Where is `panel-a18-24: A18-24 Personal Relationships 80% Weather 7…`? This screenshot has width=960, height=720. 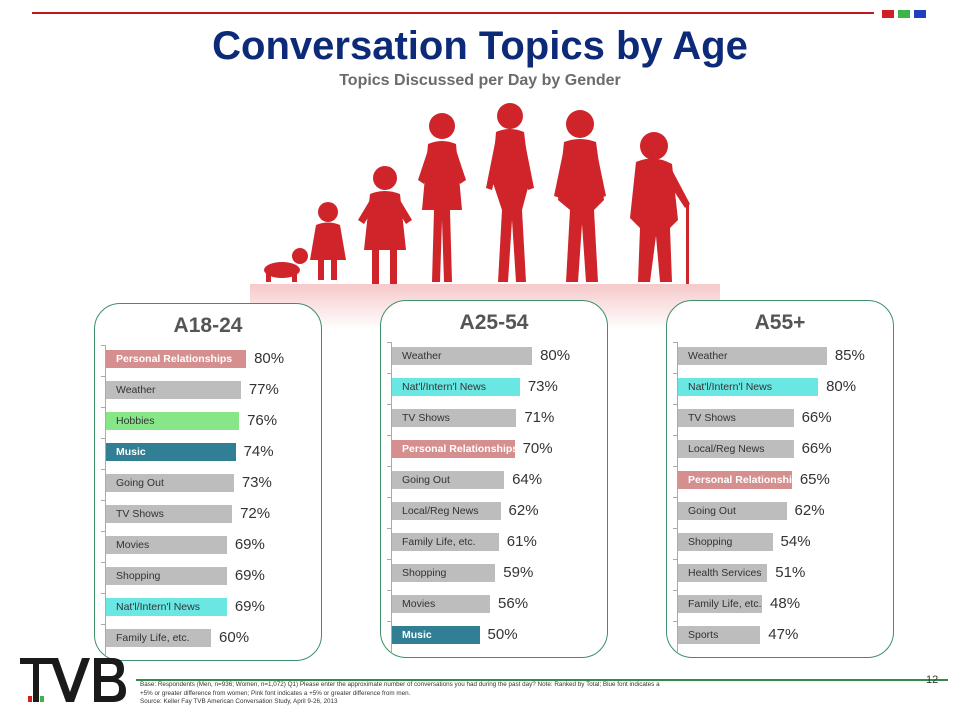 panel-a18-24: A18-24 Personal Relationships 80% Weather 7… is located at coordinates (208, 482).